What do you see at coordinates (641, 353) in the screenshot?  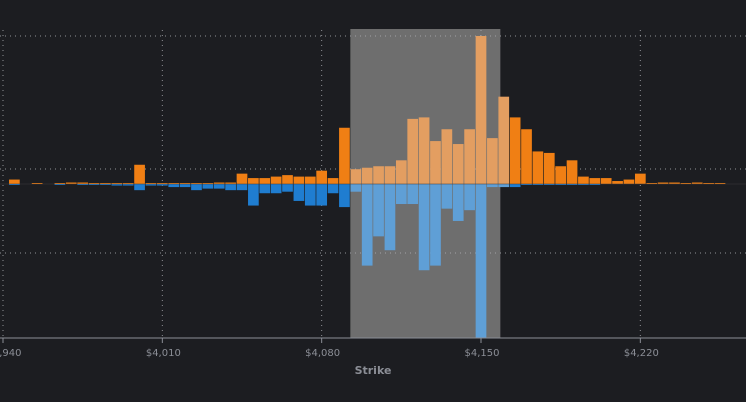 I see `x-tick-label: $4,220` at bounding box center [641, 353].